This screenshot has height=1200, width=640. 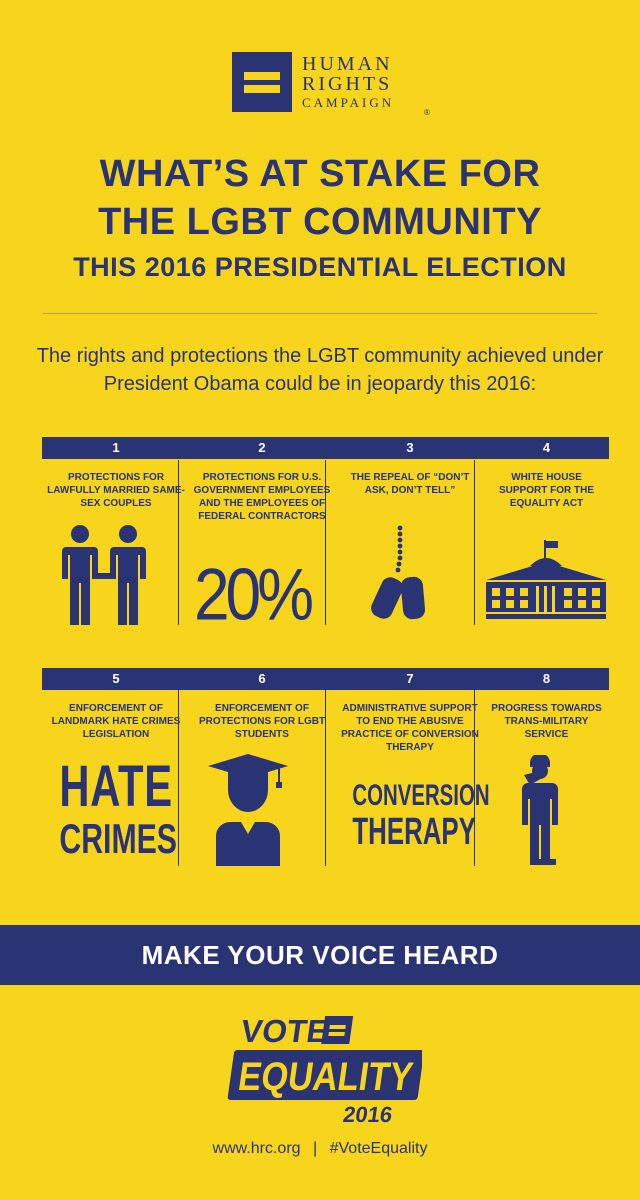 What do you see at coordinates (546, 579) in the screenshot?
I see `white-house-icon` at bounding box center [546, 579].